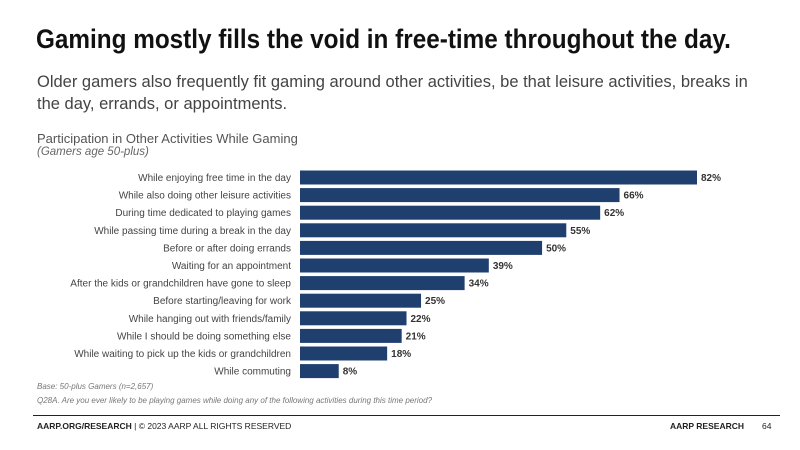 This screenshot has width=800, height=450. Describe the element at coordinates (210, 319) in the screenshot. I see `category-label: While hanging out with friends/family` at that location.